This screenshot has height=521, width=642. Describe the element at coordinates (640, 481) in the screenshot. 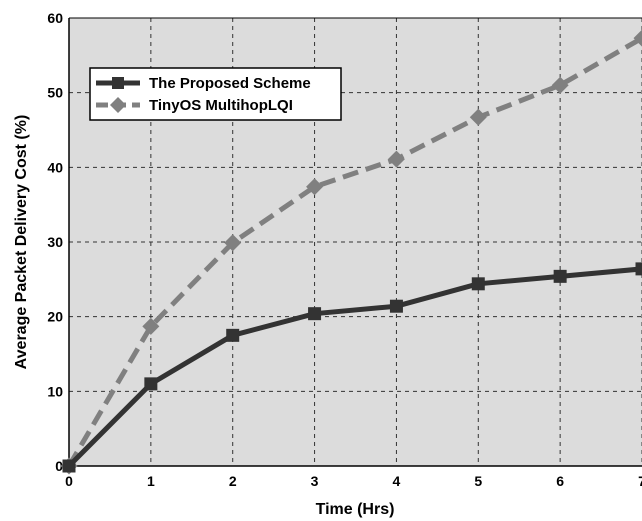

I see `x-tick-label: 7` at that location.